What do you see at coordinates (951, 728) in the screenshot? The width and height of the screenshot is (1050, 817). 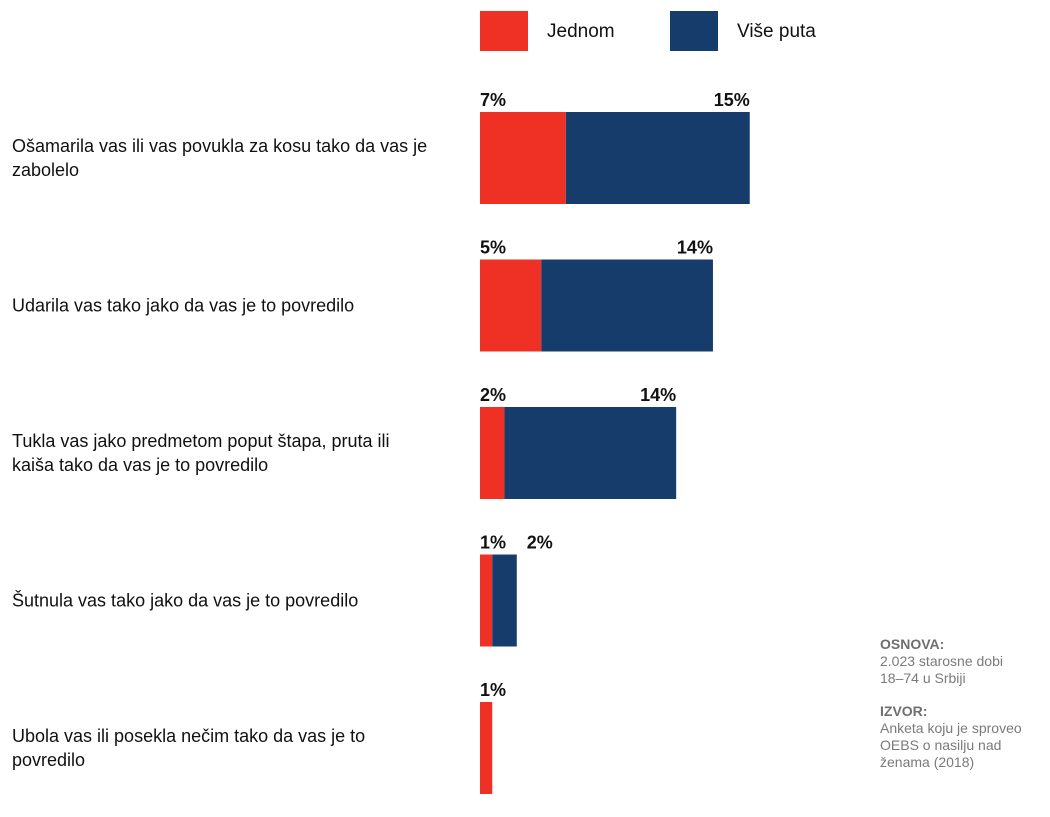 I see `source-line: Anketa koju je sproveo` at bounding box center [951, 728].